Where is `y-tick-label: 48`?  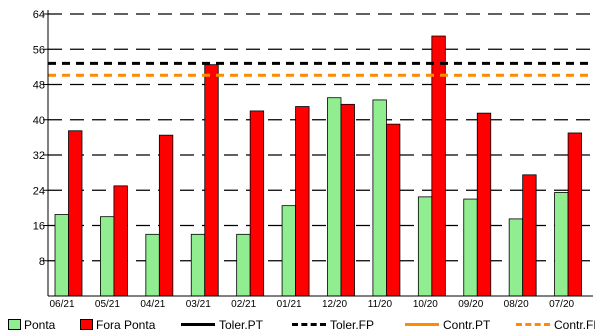
y-tick-label: 48 is located at coordinates (39, 86).